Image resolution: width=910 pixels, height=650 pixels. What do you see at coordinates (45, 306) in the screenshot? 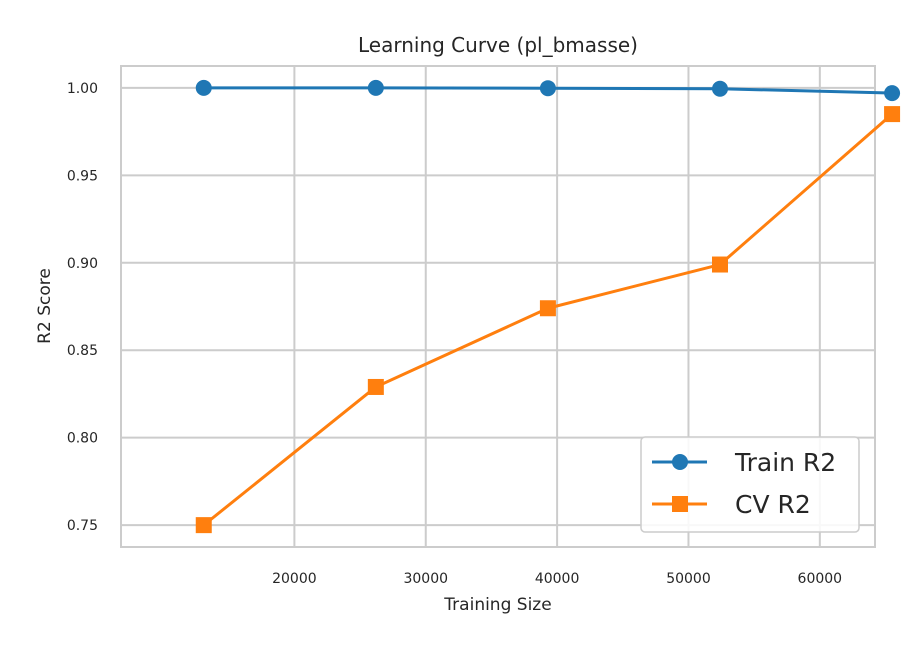
I see `y-axis-label: R2 Score` at bounding box center [45, 306].